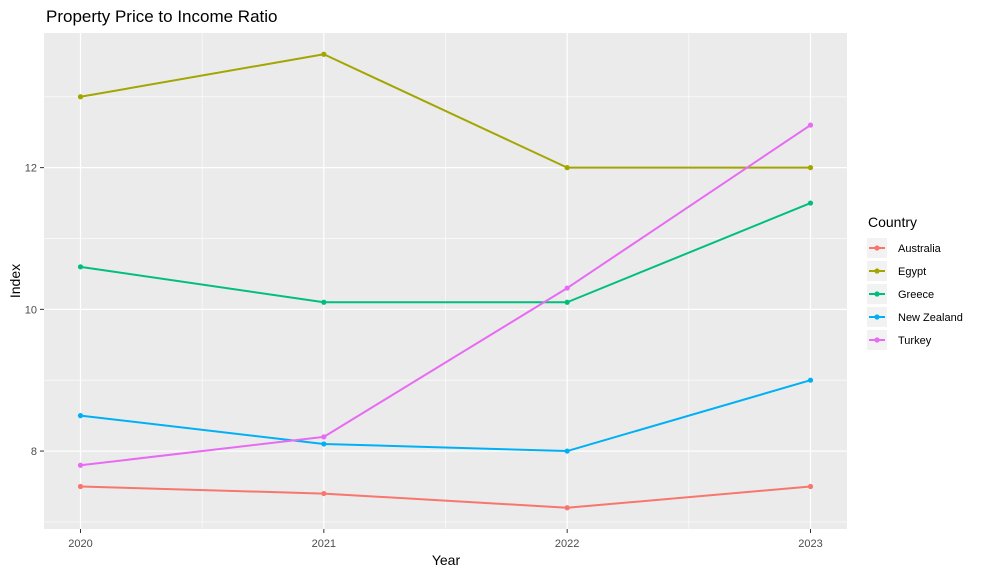  What do you see at coordinates (892, 222) in the screenshot?
I see `legend-title: Country` at bounding box center [892, 222].